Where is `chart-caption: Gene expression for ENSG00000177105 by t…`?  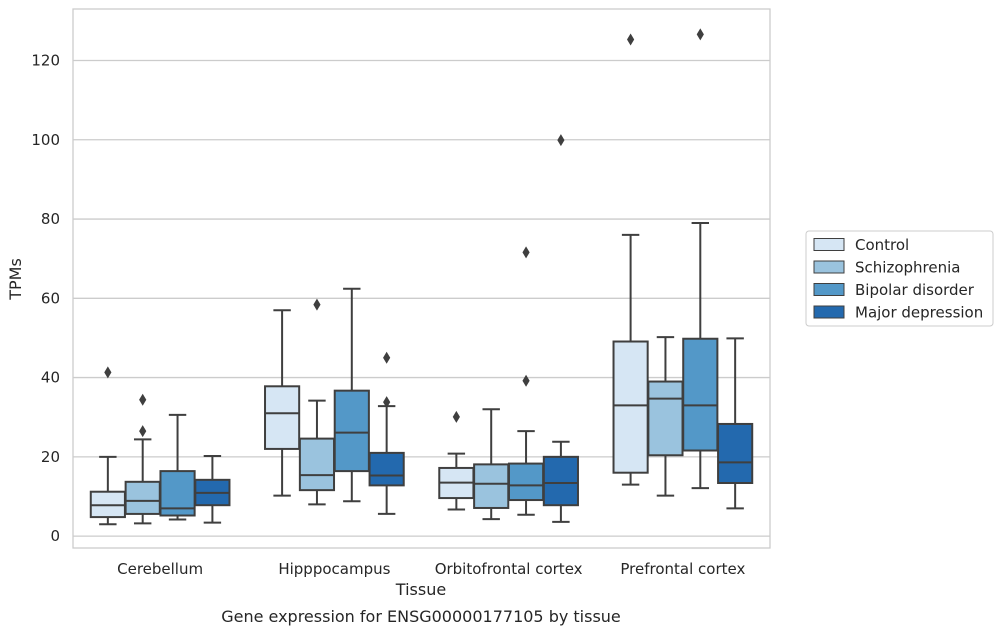
chart-caption: Gene expression for ENSG00000177105 by t… is located at coordinates (421, 616).